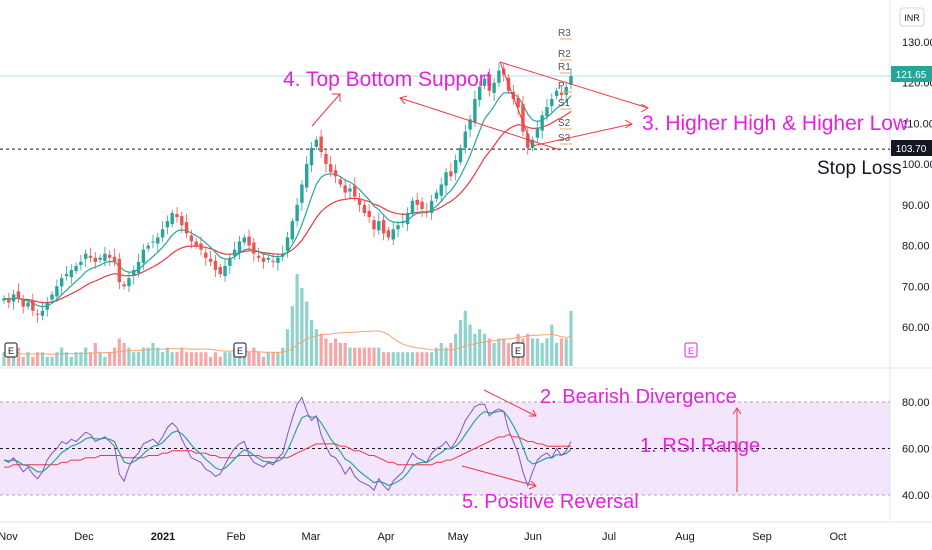 This screenshot has height=550, width=932. I want to click on annotation-bearish-divergence: 2. Bearish Divergence, so click(638, 397).